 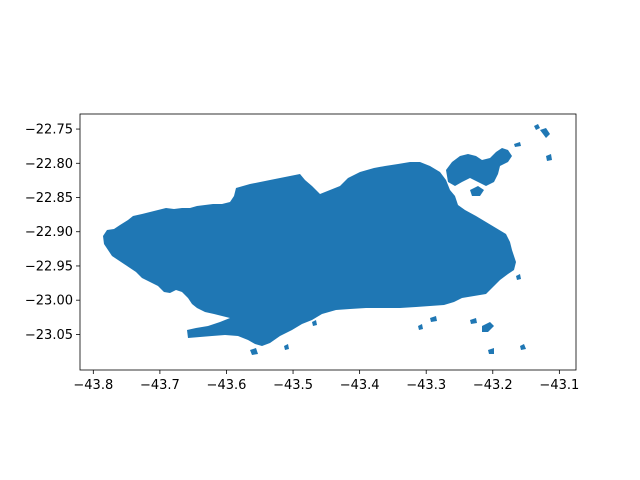 I want to click on y-tick-label: −22.75, so click(x=49, y=130).